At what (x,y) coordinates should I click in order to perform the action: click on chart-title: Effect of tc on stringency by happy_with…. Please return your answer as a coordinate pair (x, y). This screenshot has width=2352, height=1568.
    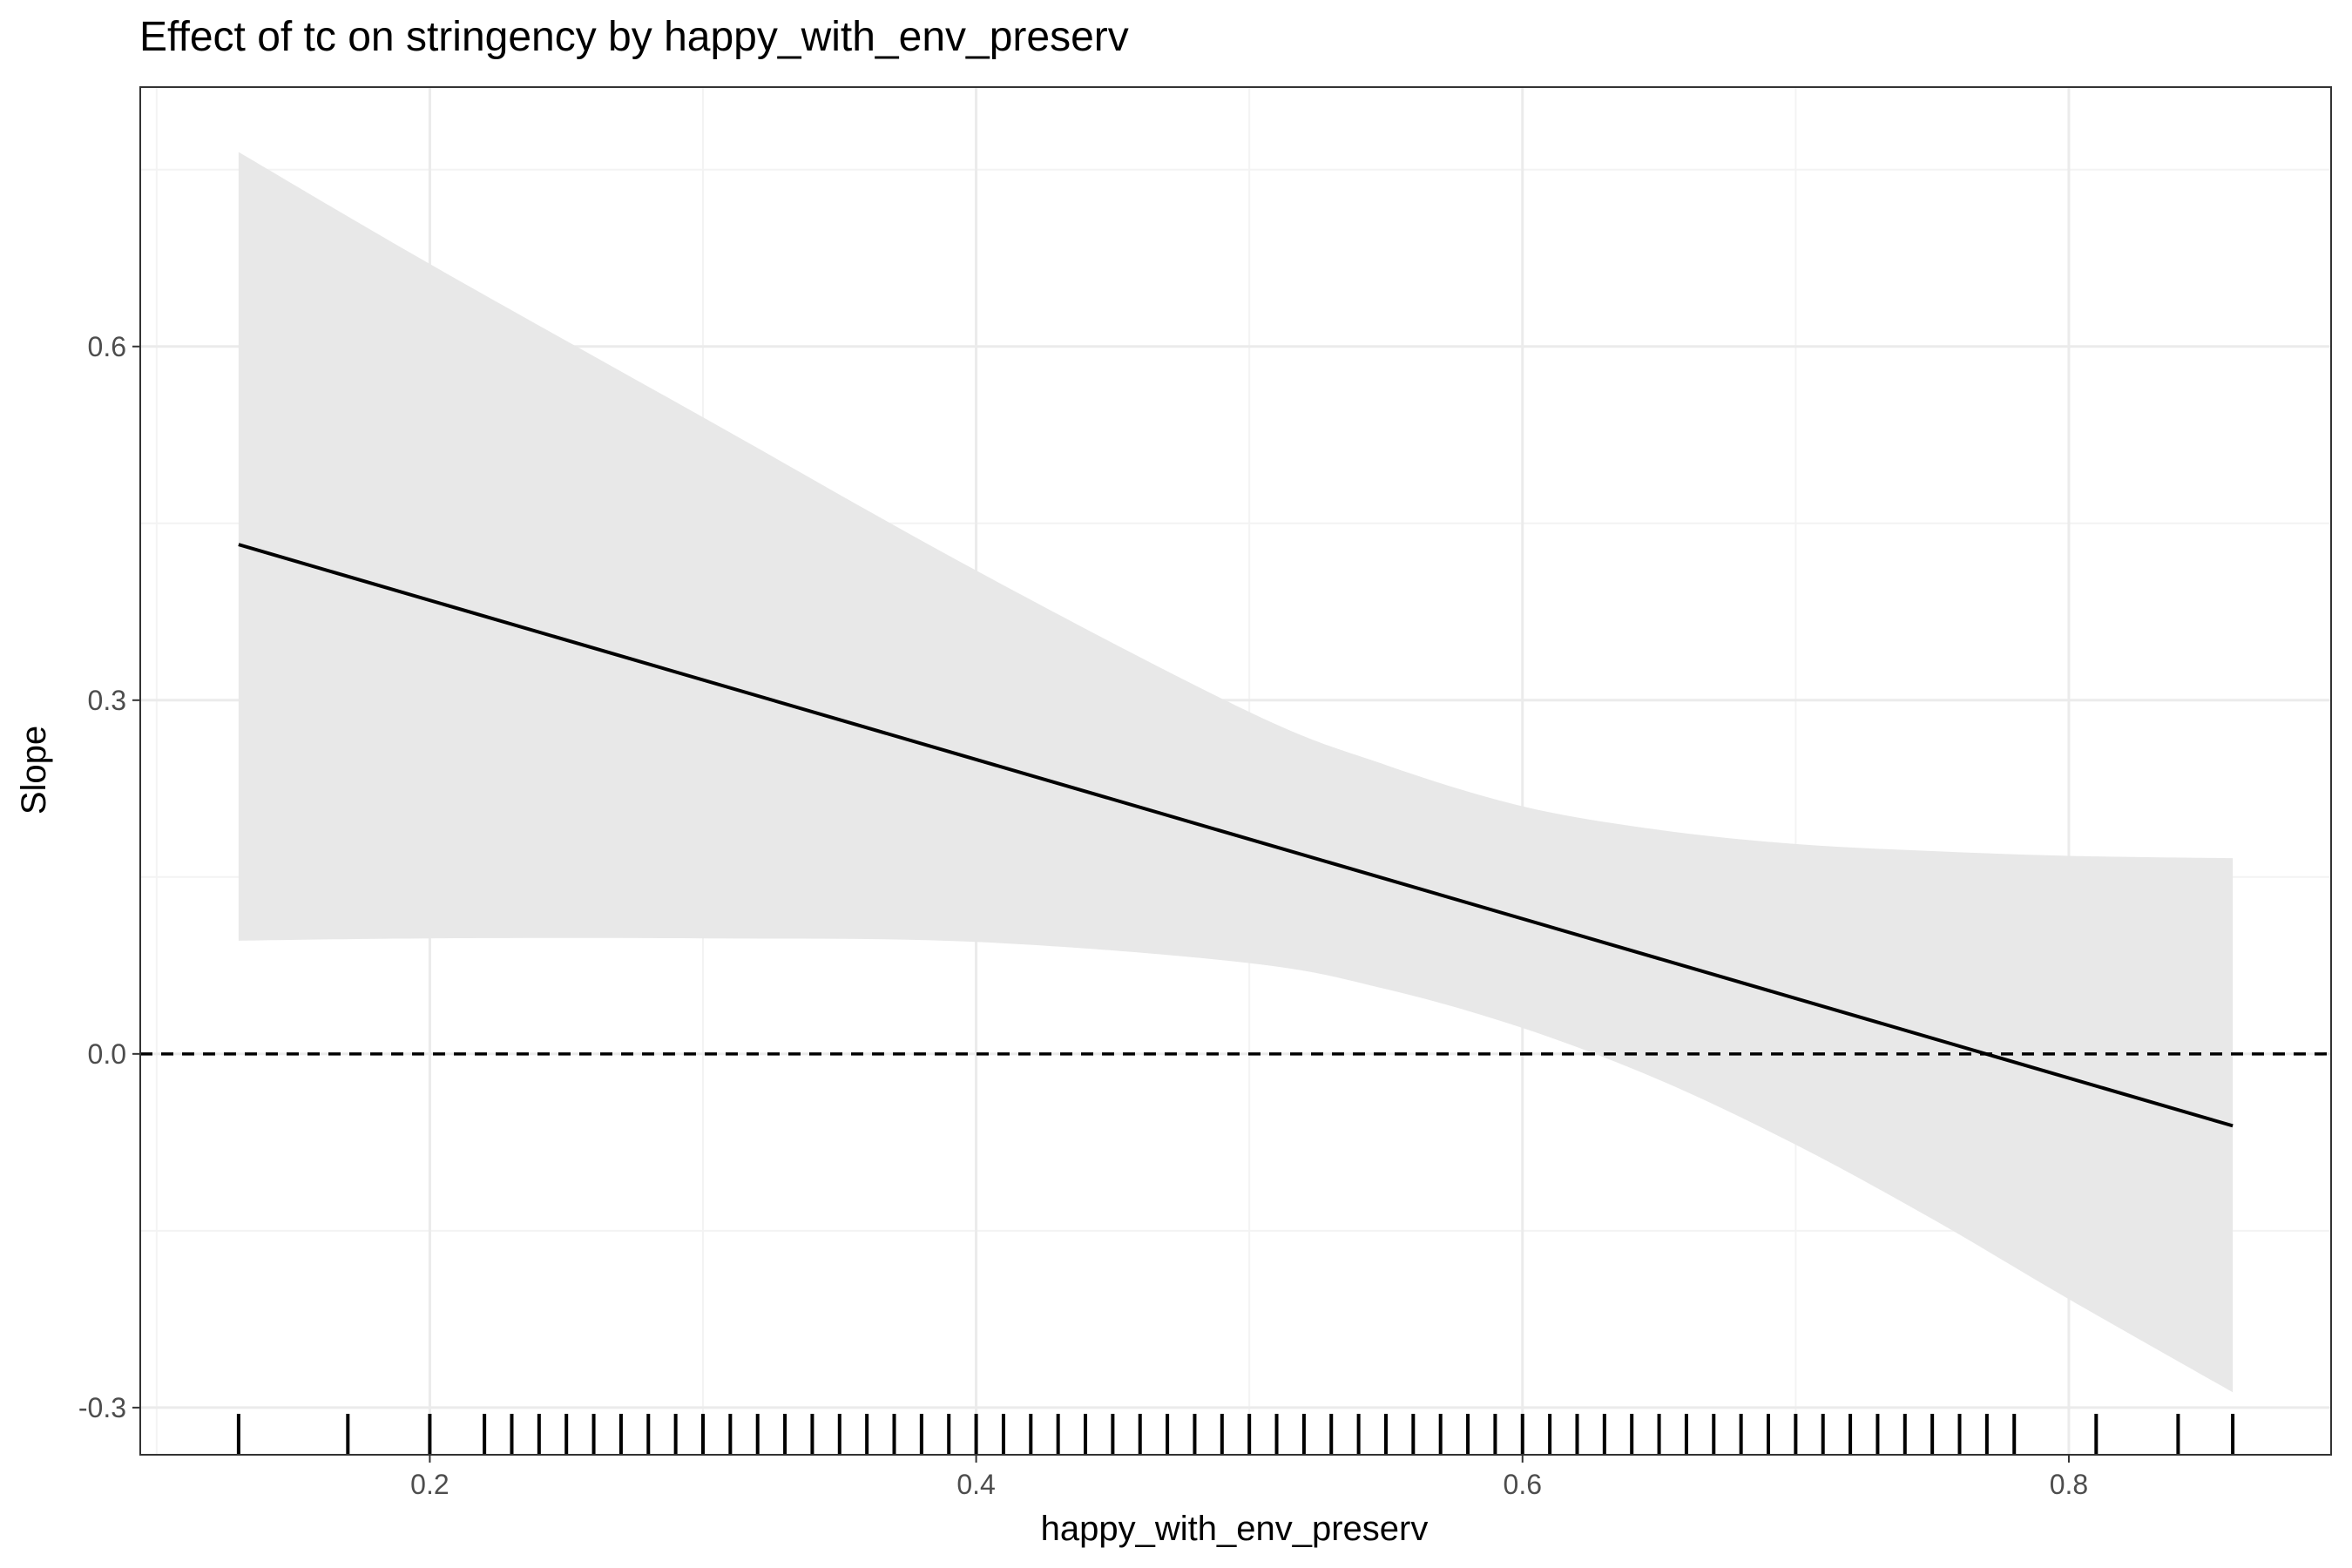
    Looking at the image, I should click on (634, 37).